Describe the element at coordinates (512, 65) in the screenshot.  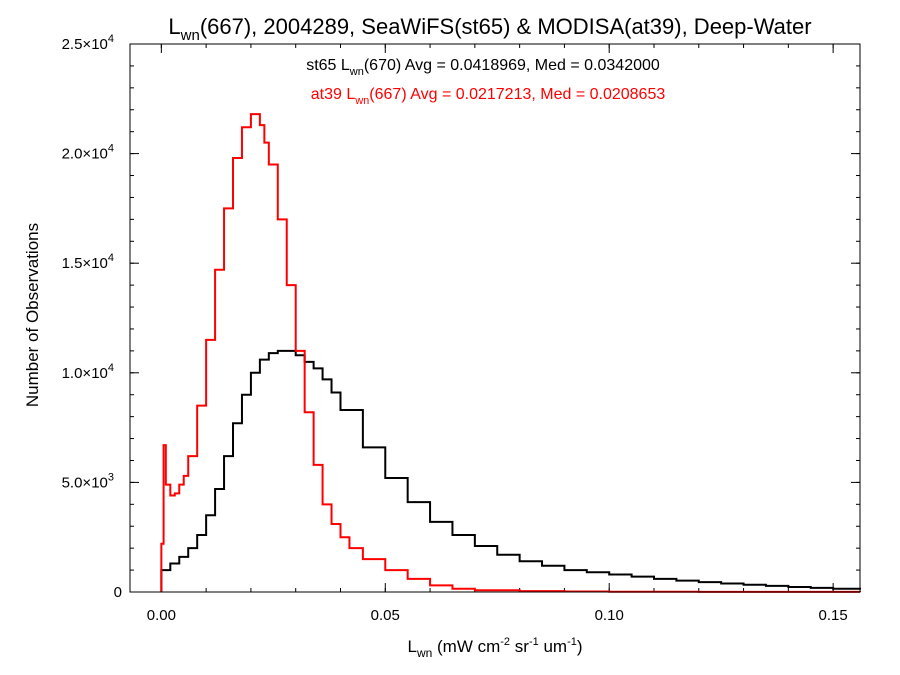
I see `annotation-st65-post: (670) Avg = 0.0418969, Med = 0.0342000` at that location.